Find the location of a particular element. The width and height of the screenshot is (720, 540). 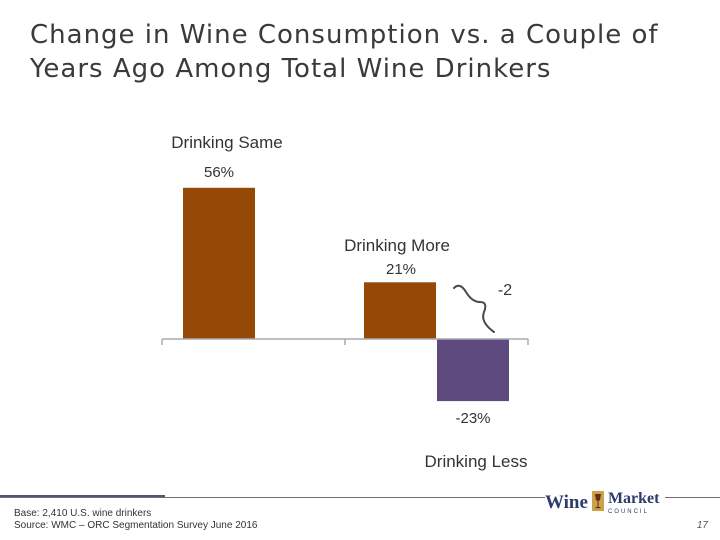

value-label-drinking-same: 56% is located at coordinates (219, 172).